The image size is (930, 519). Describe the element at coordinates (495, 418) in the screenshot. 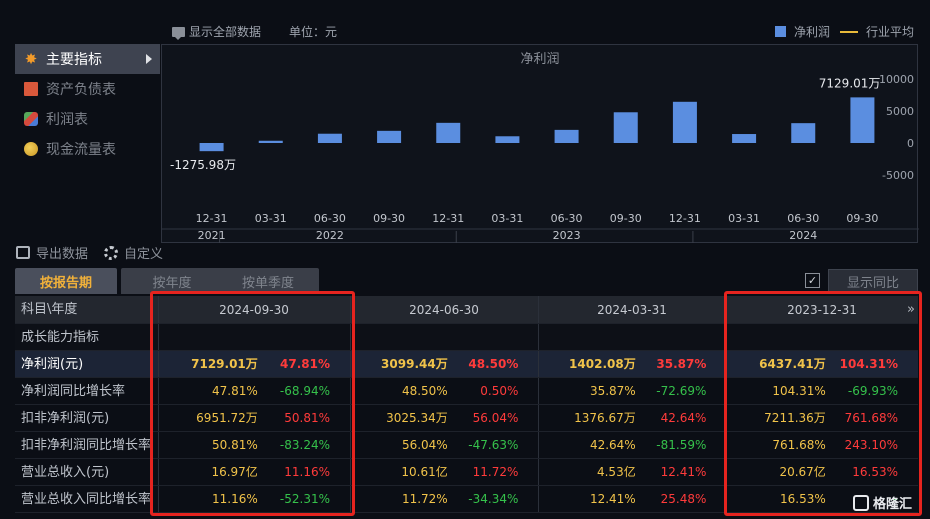

I see `cell-yoy-change: 56.04%` at that location.